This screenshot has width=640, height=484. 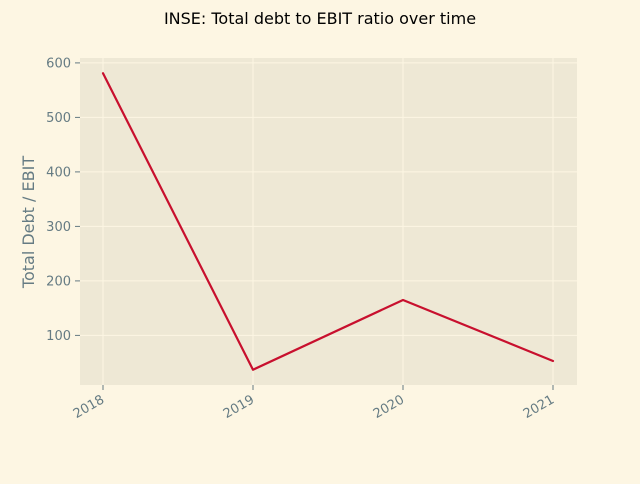 I want to click on x-tick-label: 2021, so click(x=539, y=407).